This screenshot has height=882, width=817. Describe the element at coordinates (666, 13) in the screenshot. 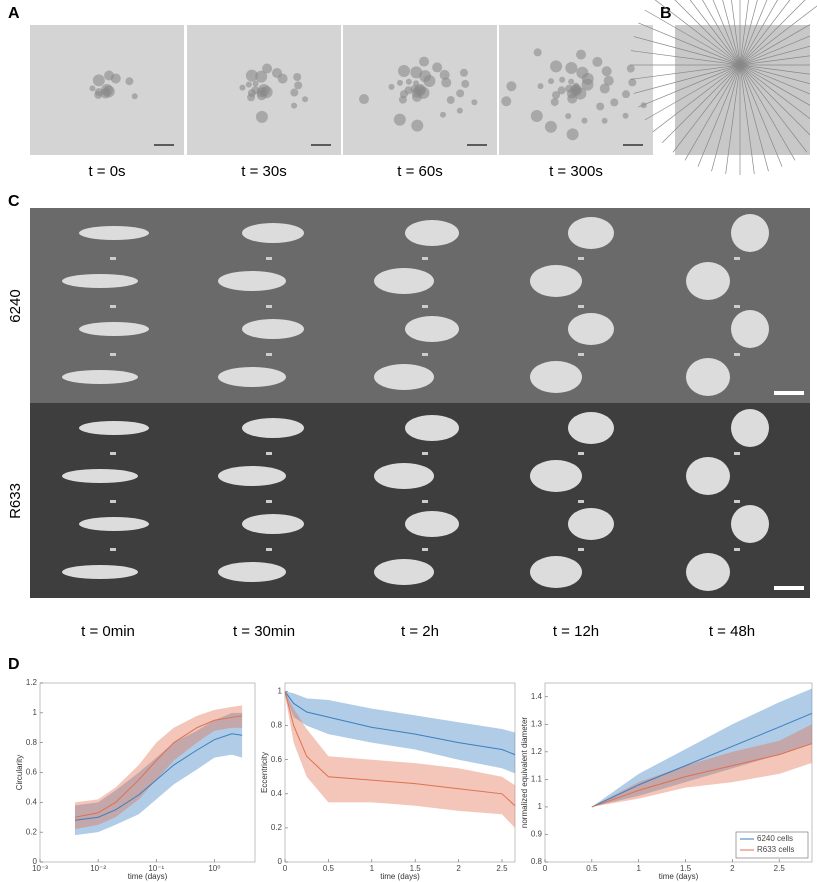

I see `panel-label: B` at that location.